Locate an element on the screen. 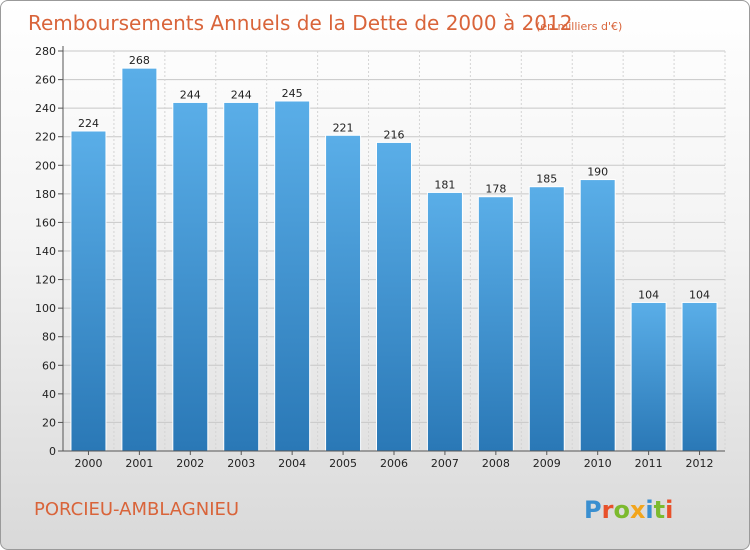  bar-value-label: 268 is located at coordinates (139, 60).